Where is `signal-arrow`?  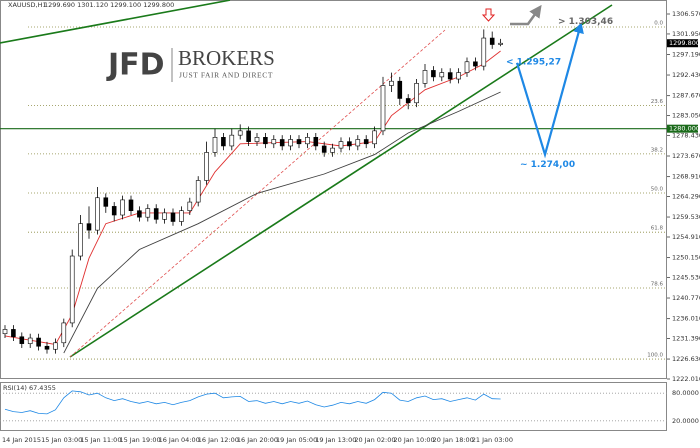 signal-arrow is located at coordinates (488, 15).